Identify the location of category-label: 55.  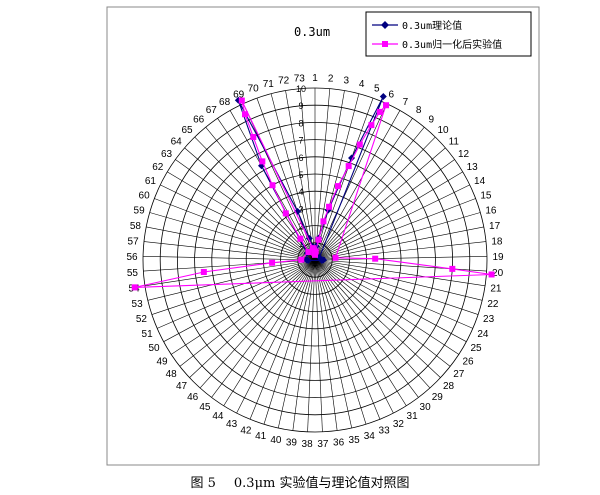
(133, 273).